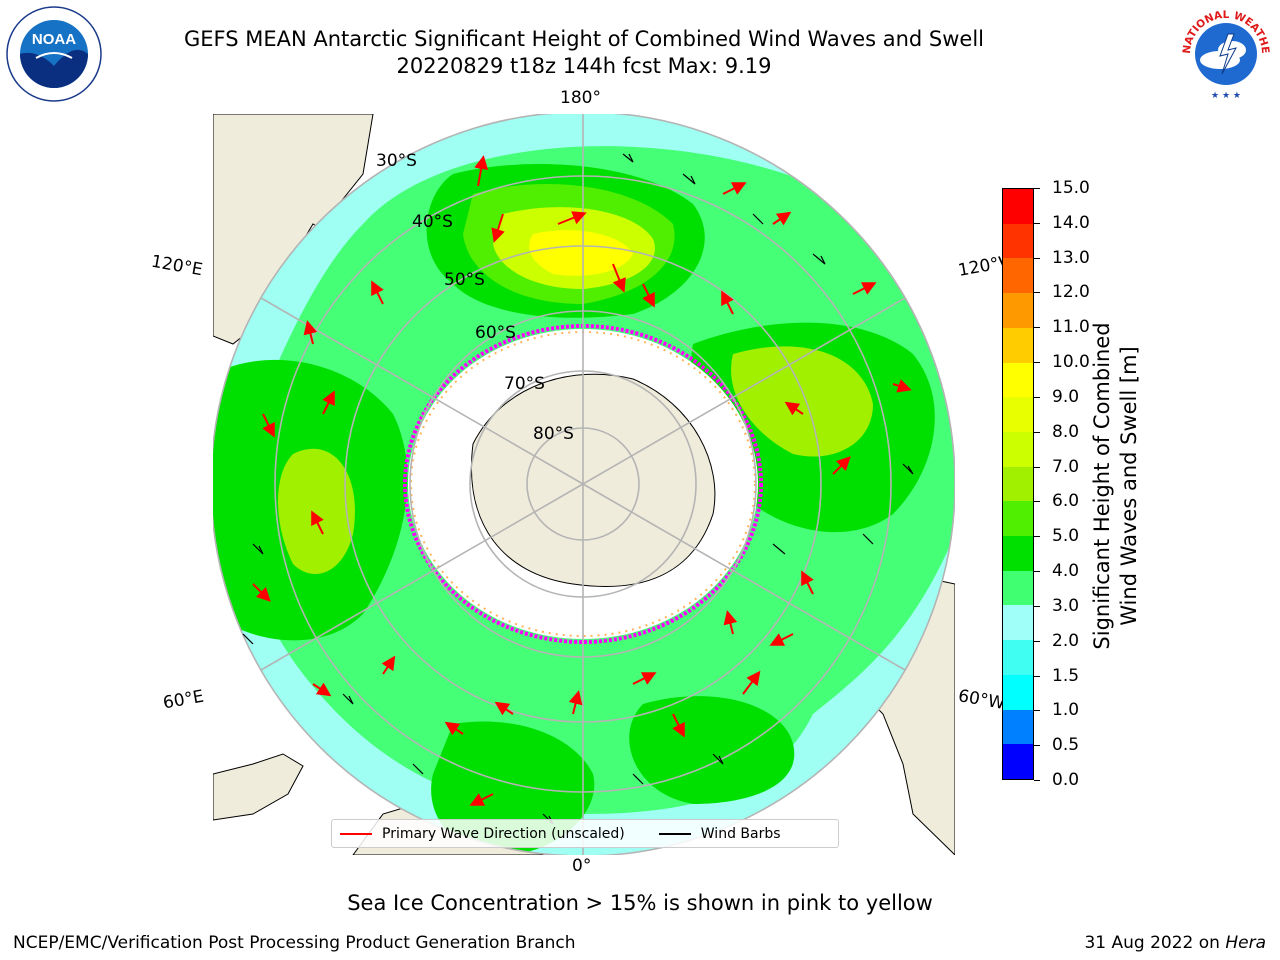 This screenshot has width=1280, height=960. Describe the element at coordinates (495, 333) in the screenshot. I see `lat-label-60s: 60°S` at that location.